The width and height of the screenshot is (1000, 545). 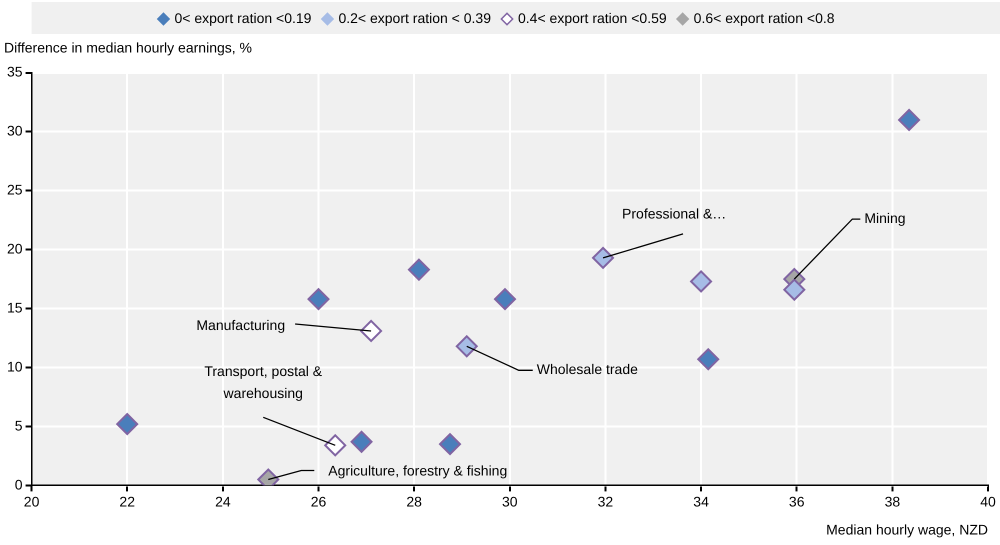 What do you see at coordinates (14, 248) in the screenshot?
I see `y-tick-label: 20` at bounding box center [14, 248].